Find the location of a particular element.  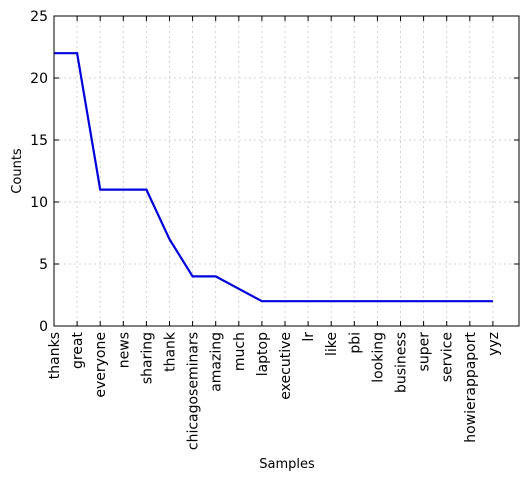

x-tick-label: great is located at coordinates (78, 351).